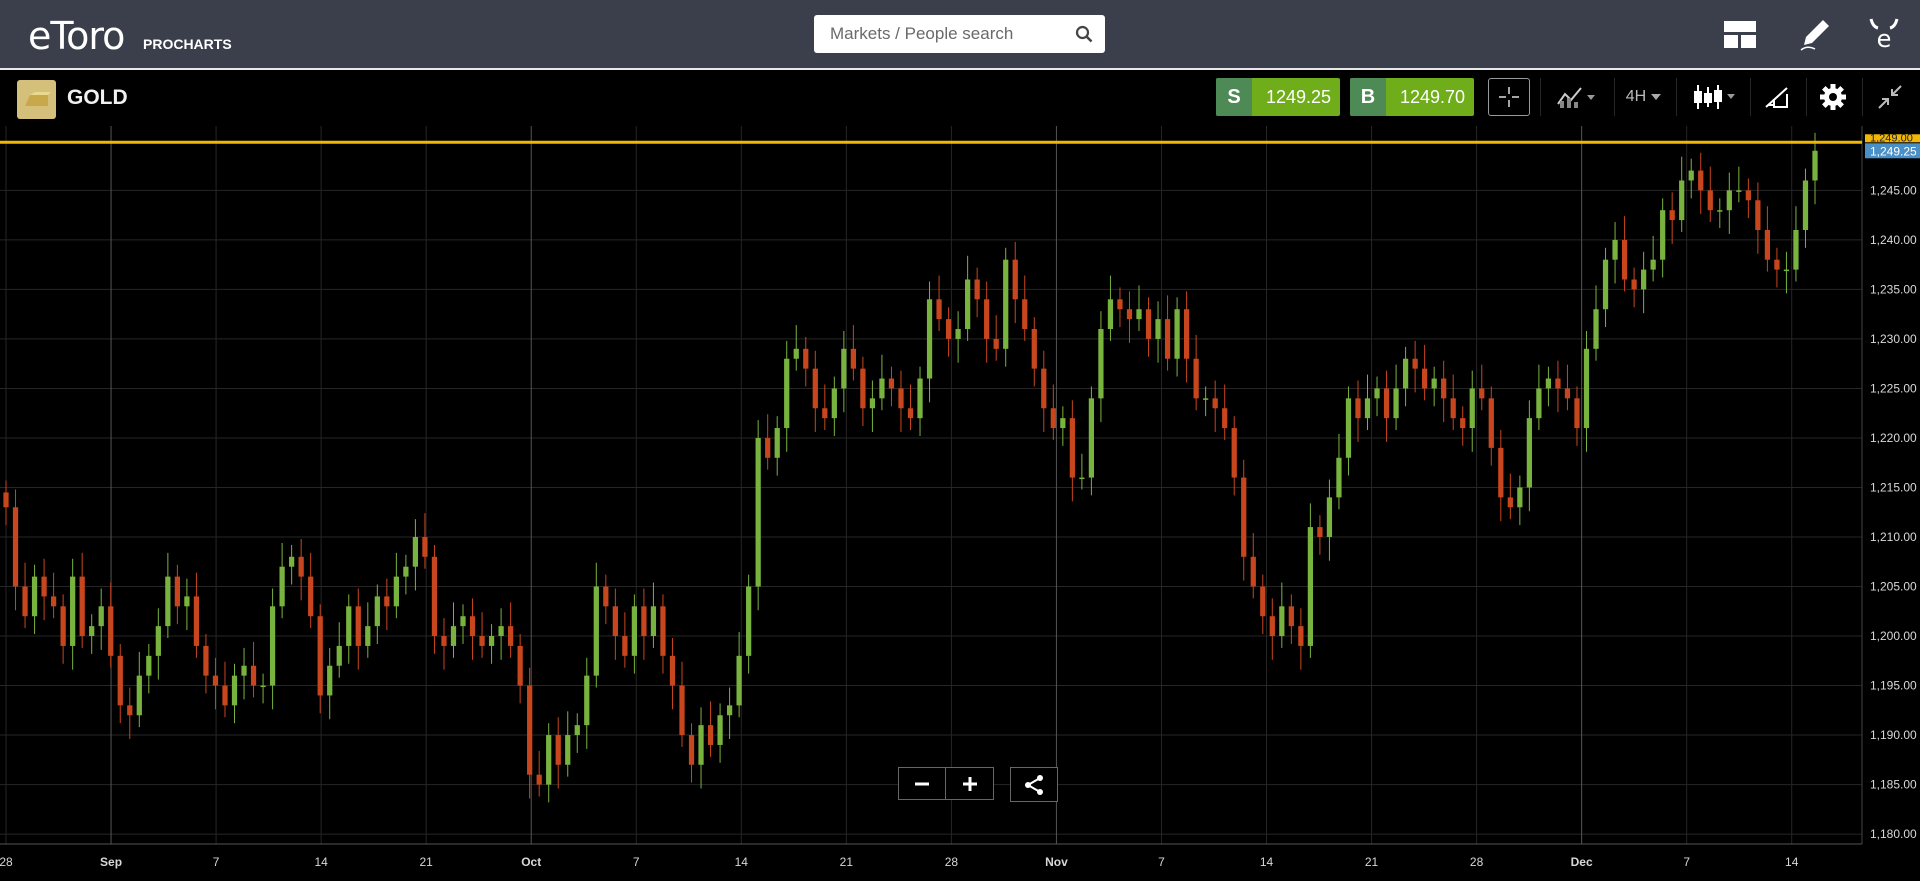  What do you see at coordinates (1084, 34) in the screenshot?
I see `search-icon` at bounding box center [1084, 34].